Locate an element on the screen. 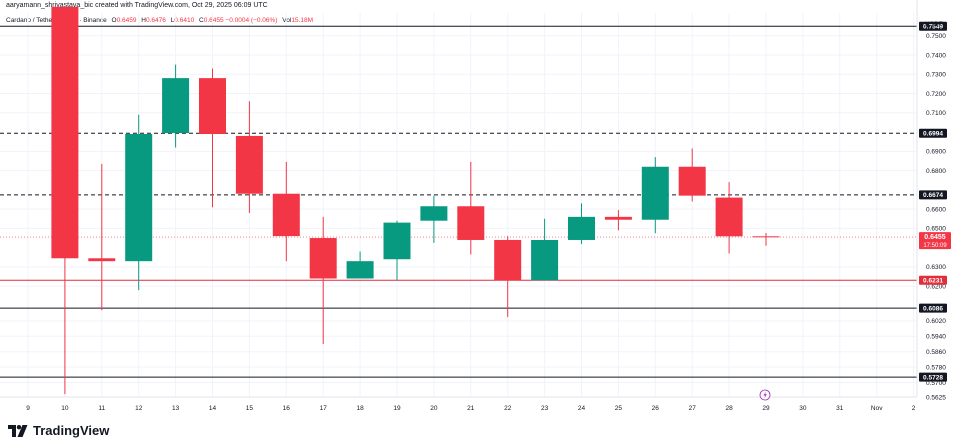 This screenshot has width=960, height=447. level-tag-label: 0.6231 is located at coordinates (933, 281).